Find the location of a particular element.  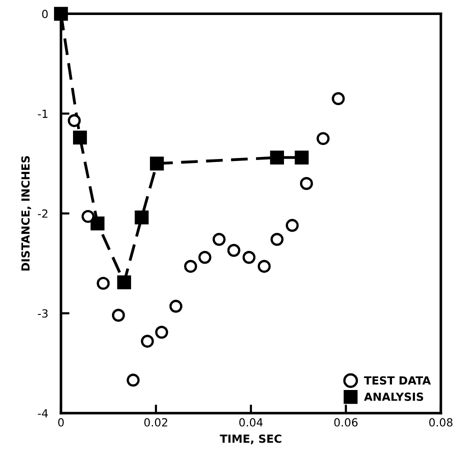

x-tick-label: 0.08 is located at coordinates (440, 422).